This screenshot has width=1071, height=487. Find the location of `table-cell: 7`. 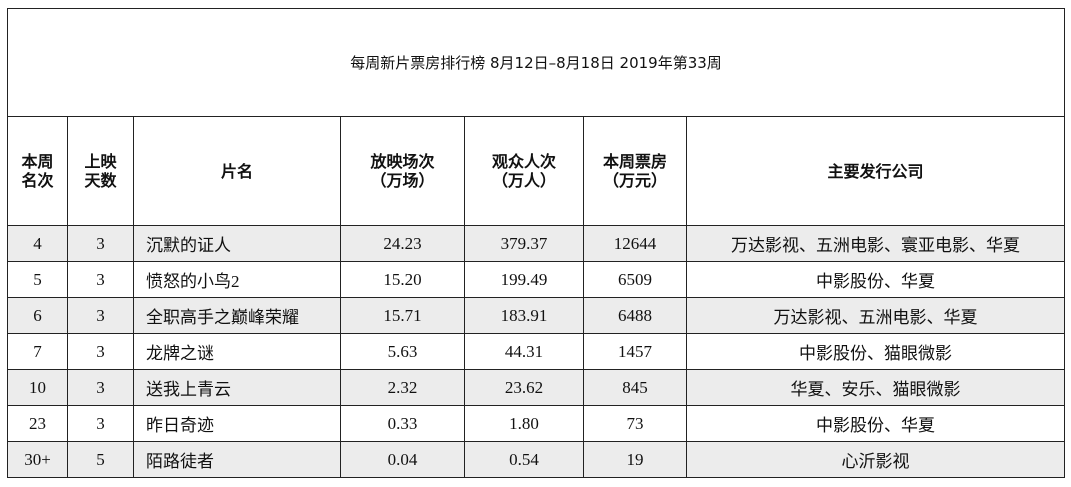

table-cell: 7 is located at coordinates (37, 351).